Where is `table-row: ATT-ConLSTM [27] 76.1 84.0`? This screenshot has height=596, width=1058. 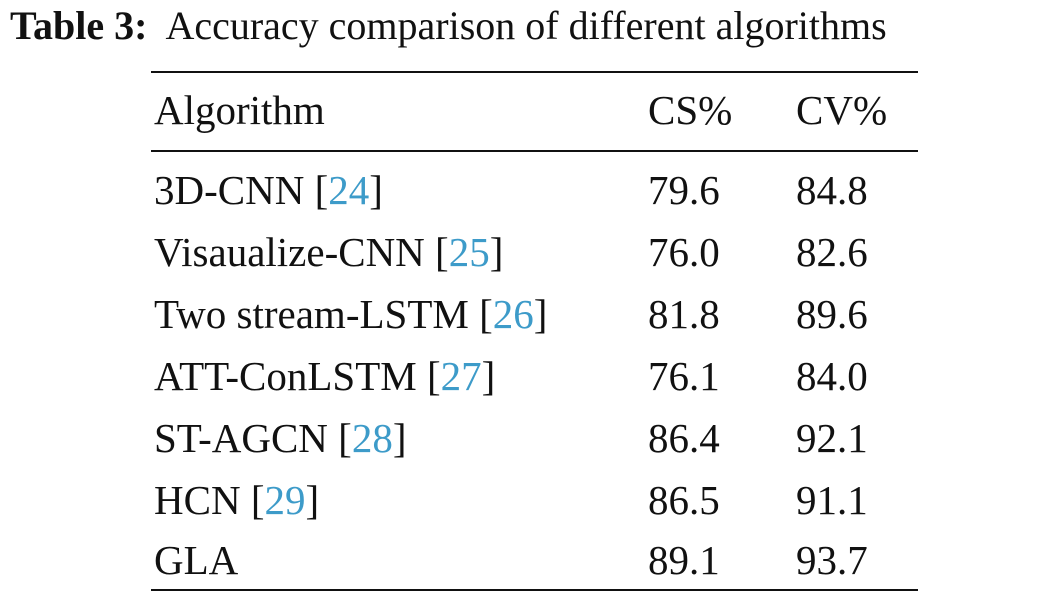
table-row: ATT-ConLSTM [27] 76.1 84.0 is located at coordinates (534, 376).